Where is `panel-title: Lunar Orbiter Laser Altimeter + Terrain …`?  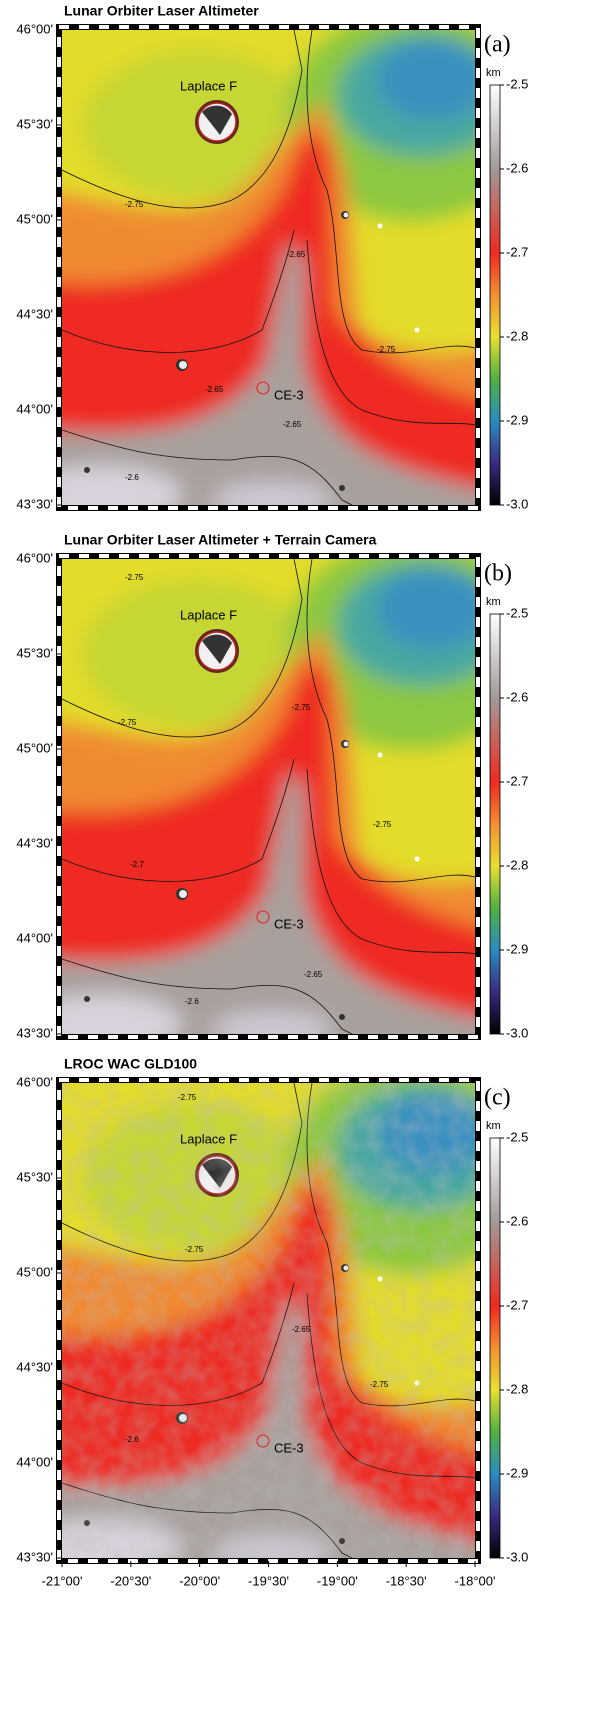
panel-title: Lunar Orbiter Laser Altimeter + Terrain … is located at coordinates (220, 540).